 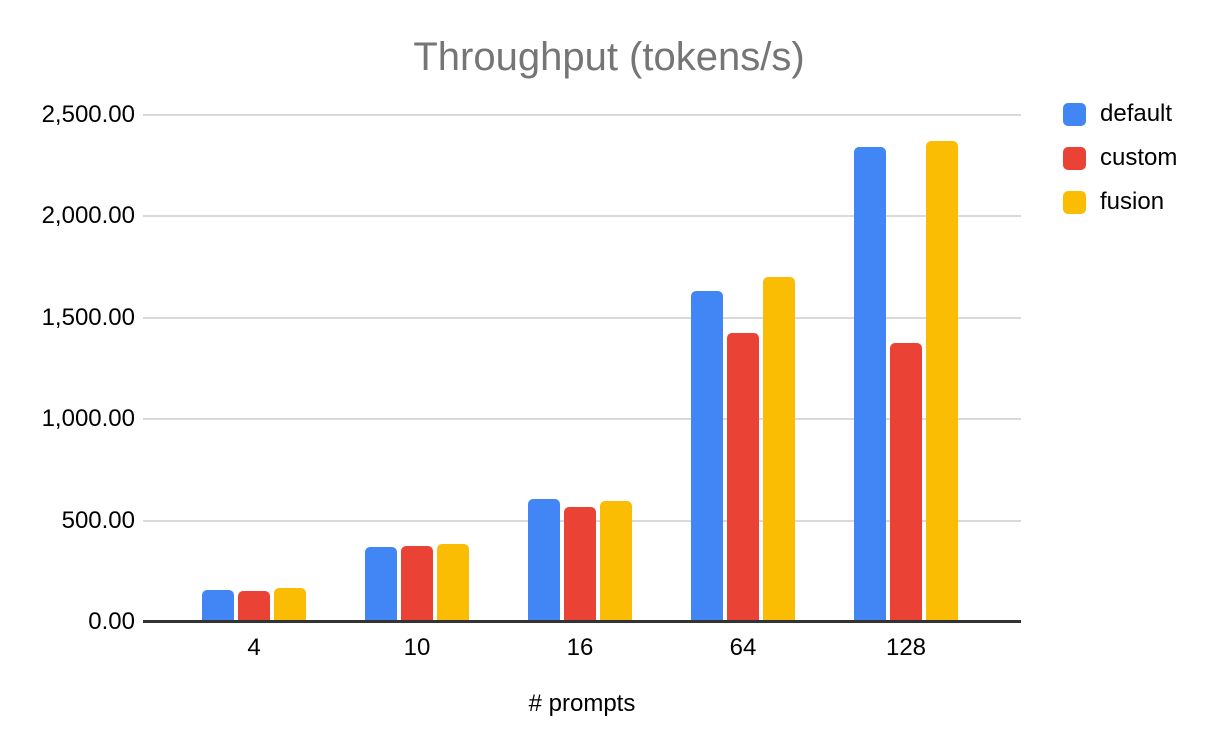 I want to click on y-tick-label: 1,500.00, so click(x=88, y=317).